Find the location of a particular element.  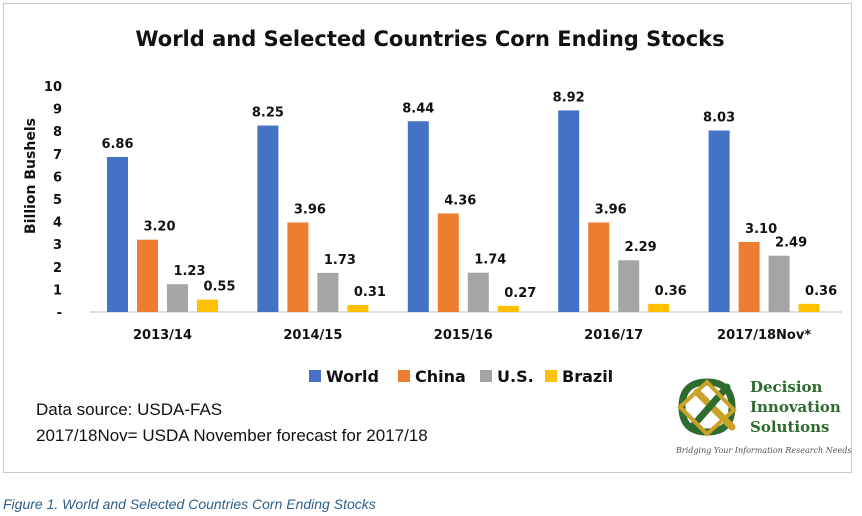

y-tick-label: 5 is located at coordinates (57, 200).